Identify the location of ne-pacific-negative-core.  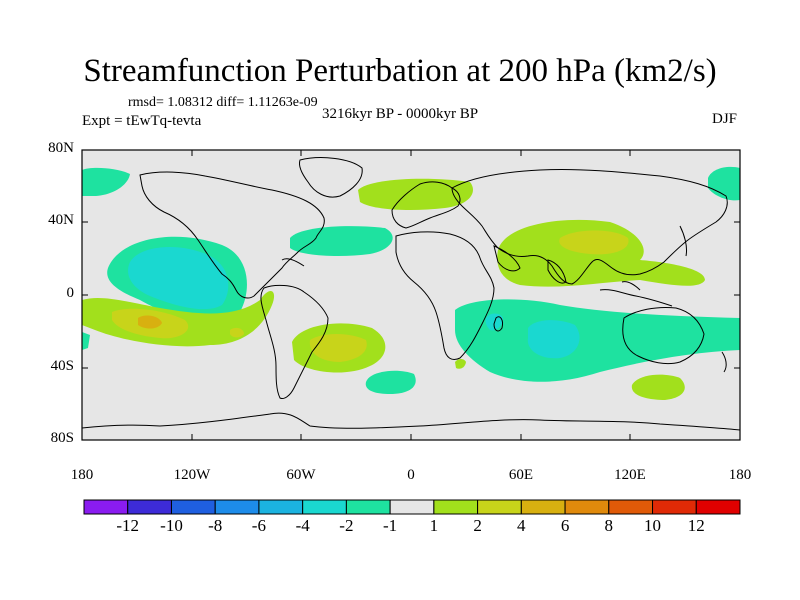
(178, 278).